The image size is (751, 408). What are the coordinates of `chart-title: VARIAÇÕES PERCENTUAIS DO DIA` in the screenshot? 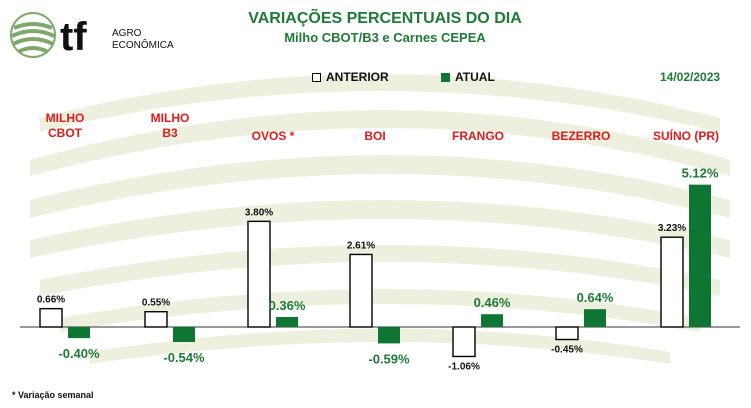 It's located at (385, 18).